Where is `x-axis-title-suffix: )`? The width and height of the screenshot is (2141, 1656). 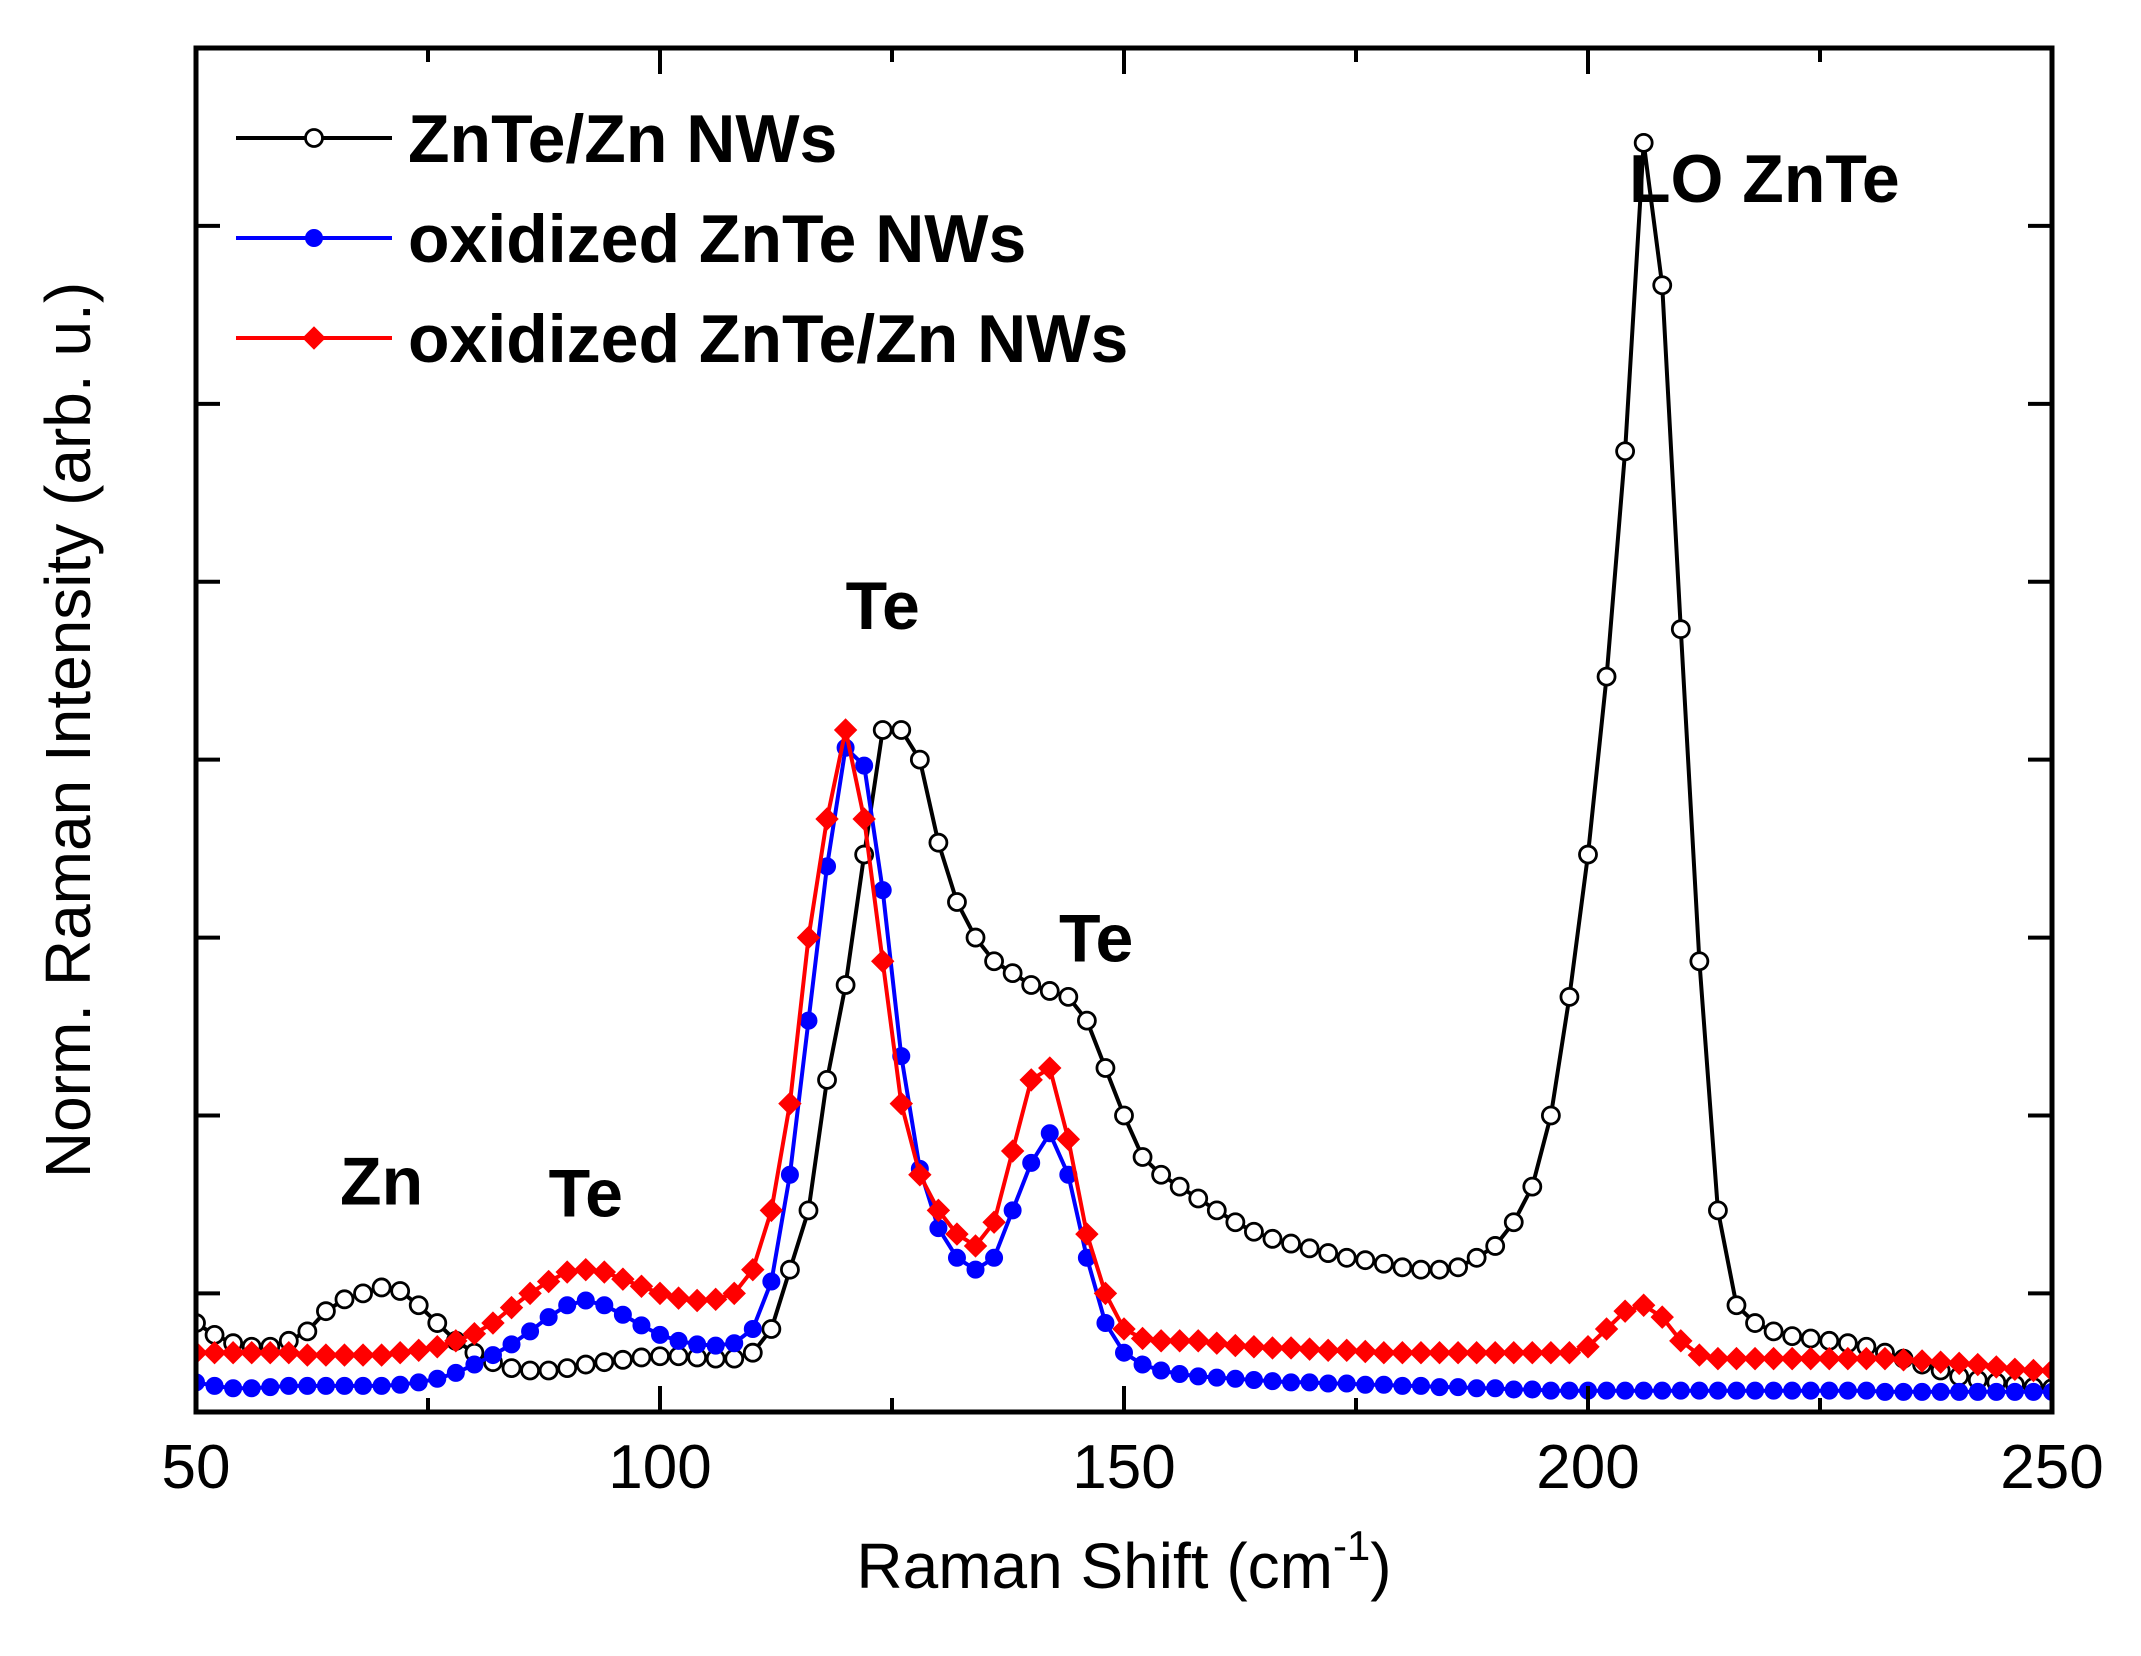 x-axis-title-suffix: ) is located at coordinates (1380, 1566).